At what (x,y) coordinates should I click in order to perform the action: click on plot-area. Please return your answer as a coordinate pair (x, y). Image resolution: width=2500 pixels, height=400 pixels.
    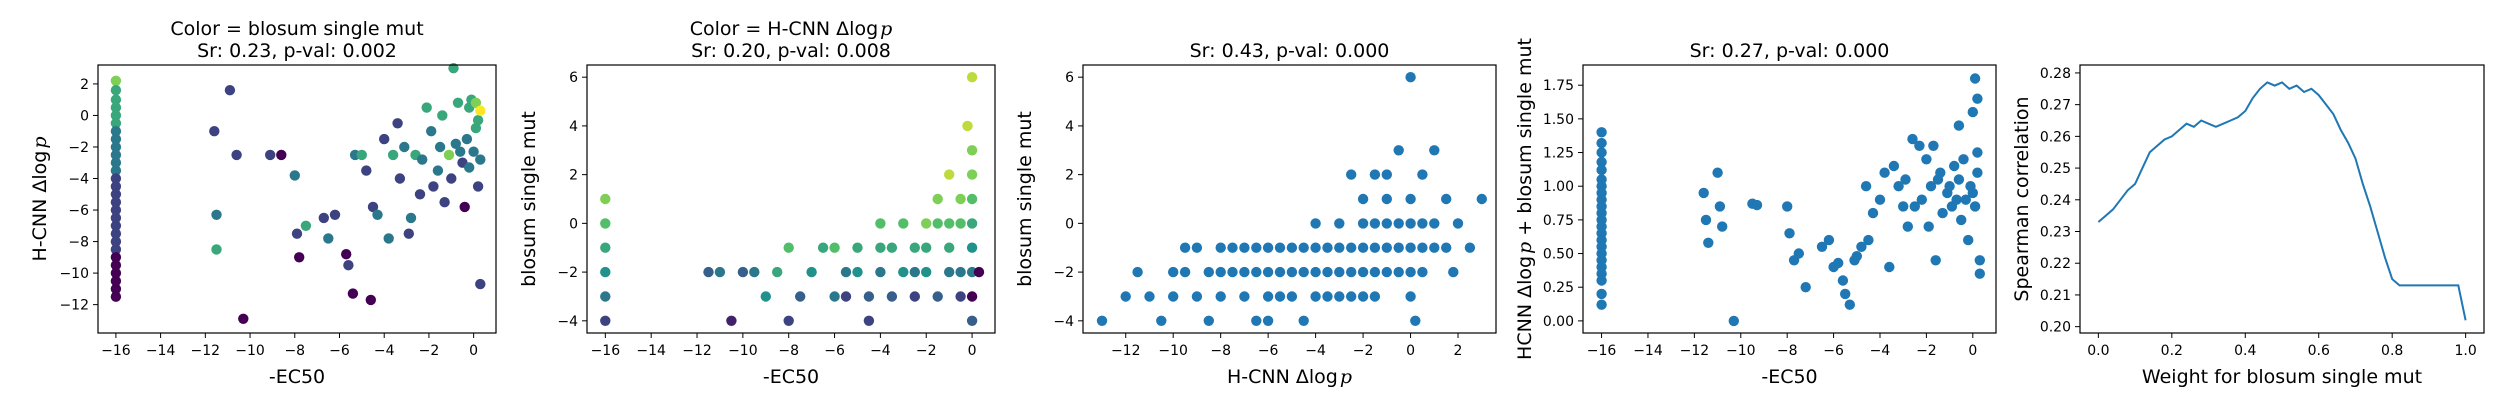
    Looking at the image, I should click on (2282, 201).